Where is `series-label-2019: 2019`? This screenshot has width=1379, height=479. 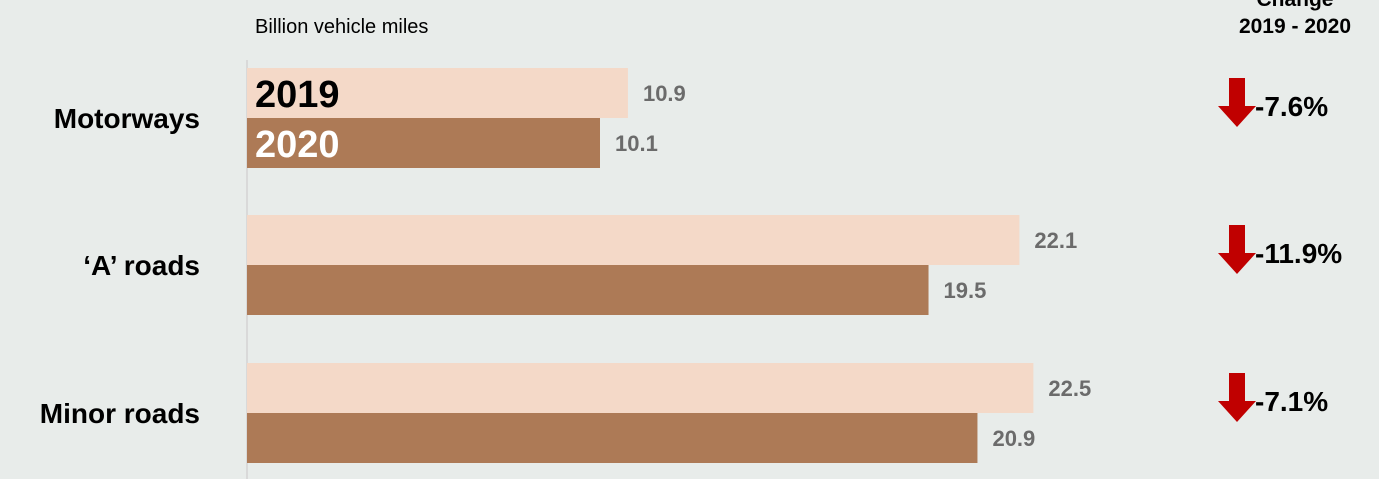 series-label-2019: 2019 is located at coordinates (297, 95).